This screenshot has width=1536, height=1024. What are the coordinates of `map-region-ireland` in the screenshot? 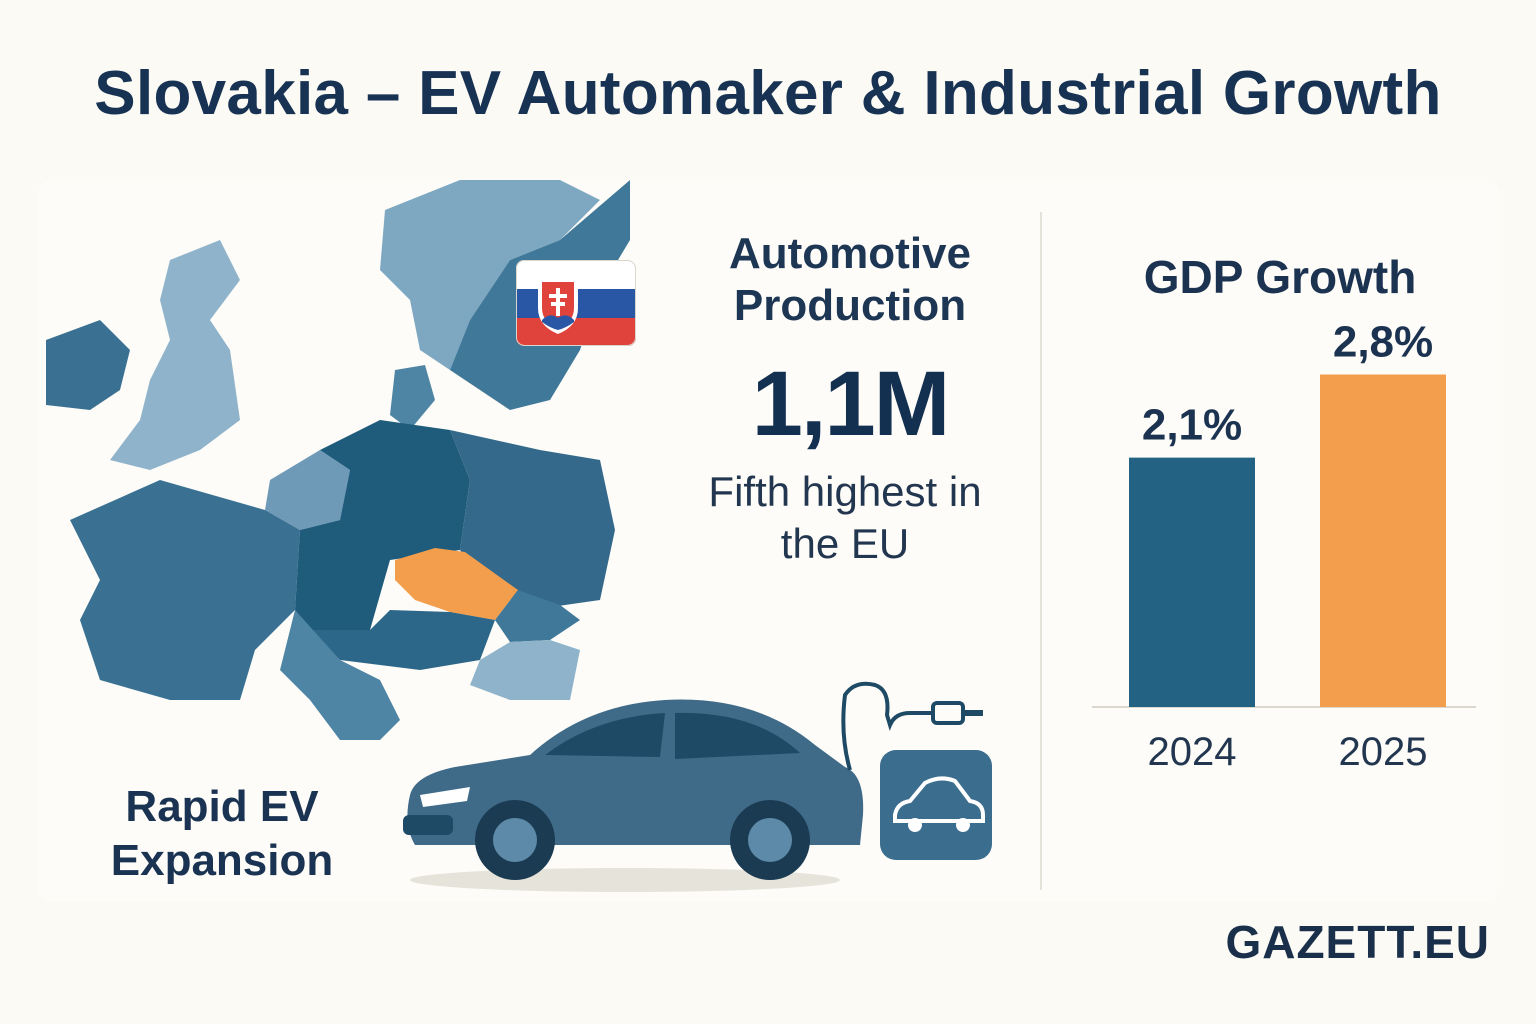 It's located at (88, 365).